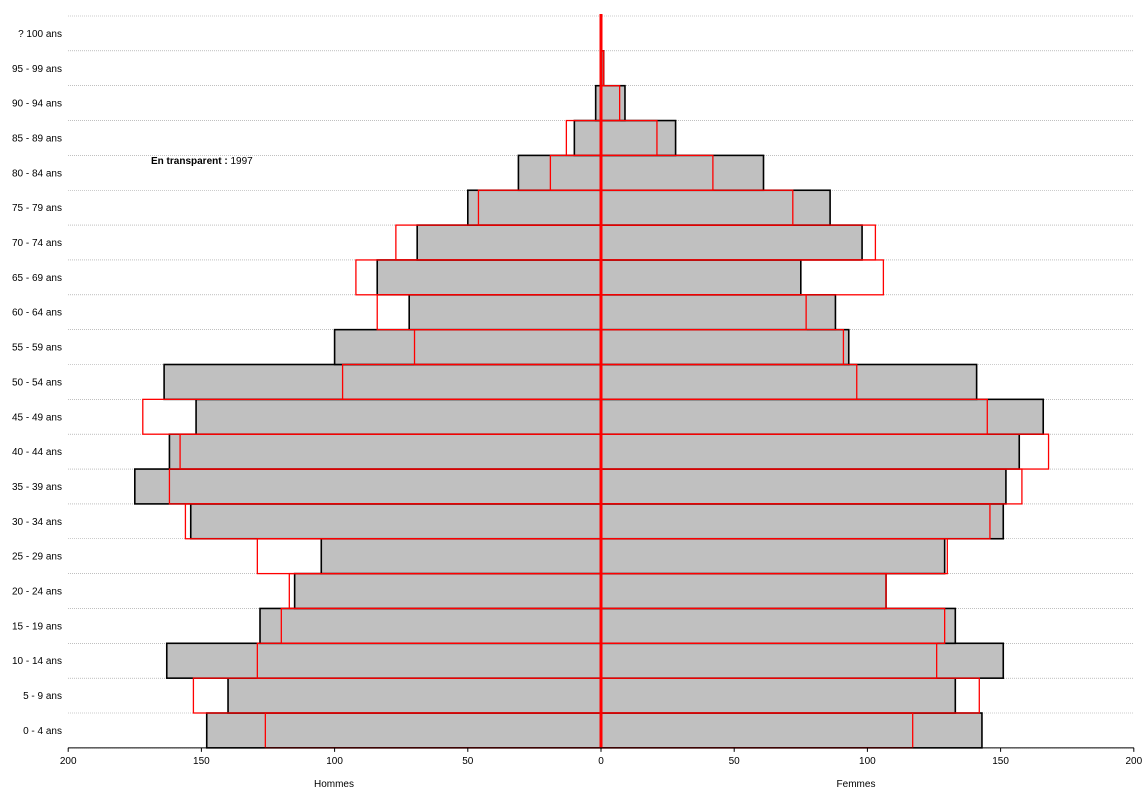 Image resolution: width=1142 pixels, height=789 pixels. What do you see at coordinates (37, 661) in the screenshot?
I see `age-group-label: 10 - 14 ans` at bounding box center [37, 661].